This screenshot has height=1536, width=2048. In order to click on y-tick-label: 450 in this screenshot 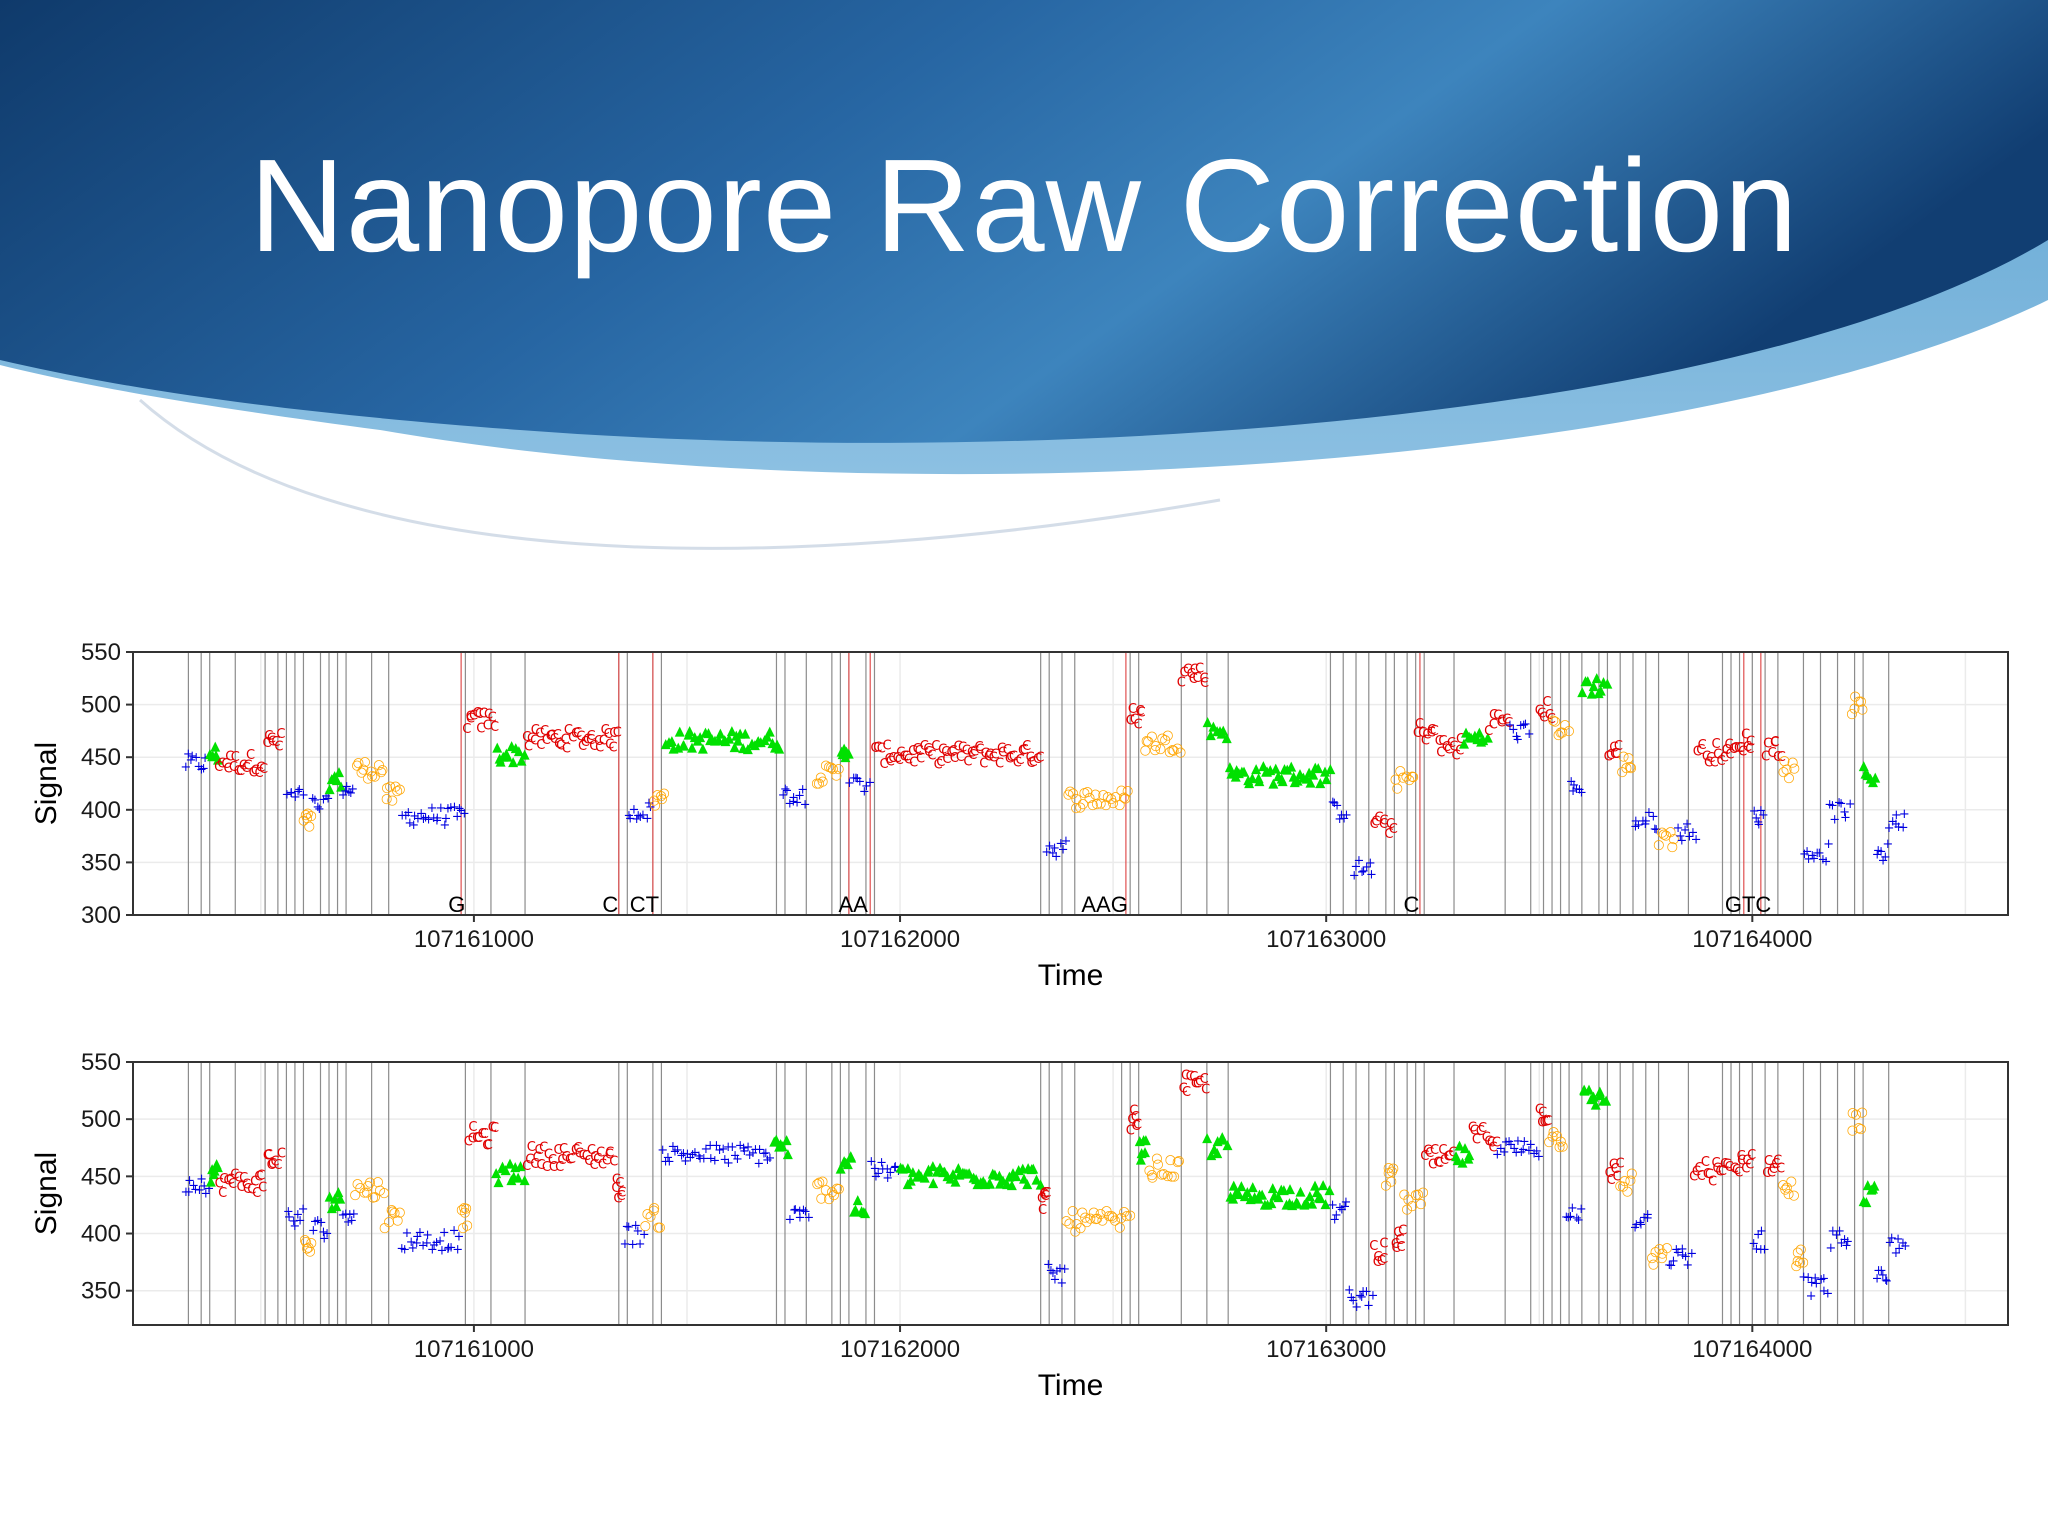, I will do `click(101, 757)`.